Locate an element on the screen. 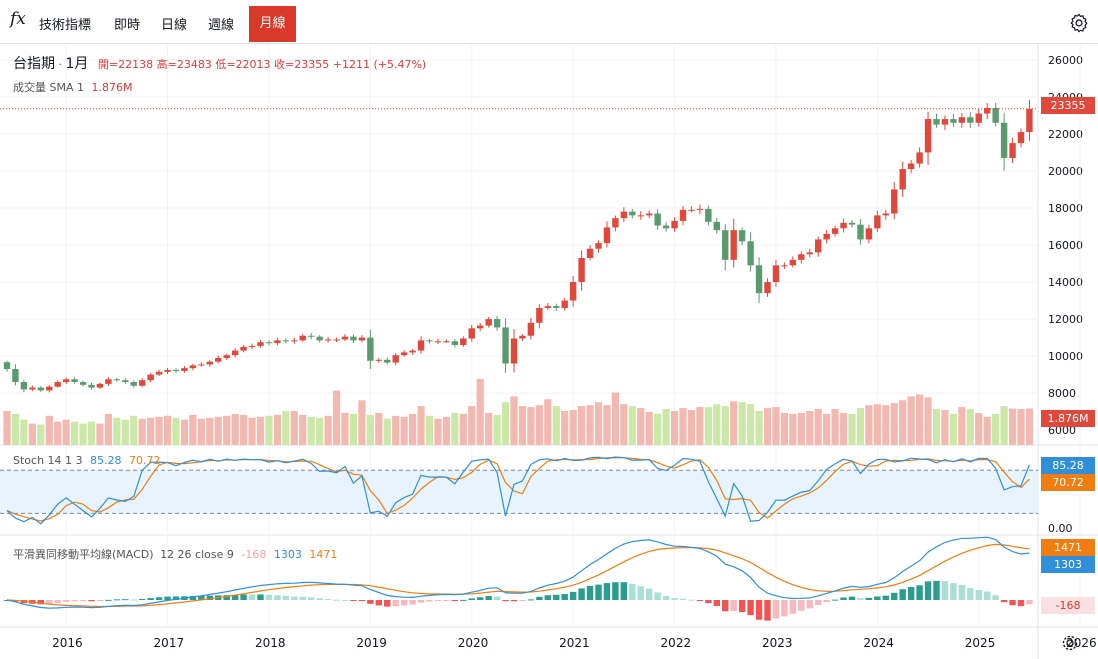 The width and height of the screenshot is (1098, 659). indicators-button: 技術指標 is located at coordinates (65, 25).